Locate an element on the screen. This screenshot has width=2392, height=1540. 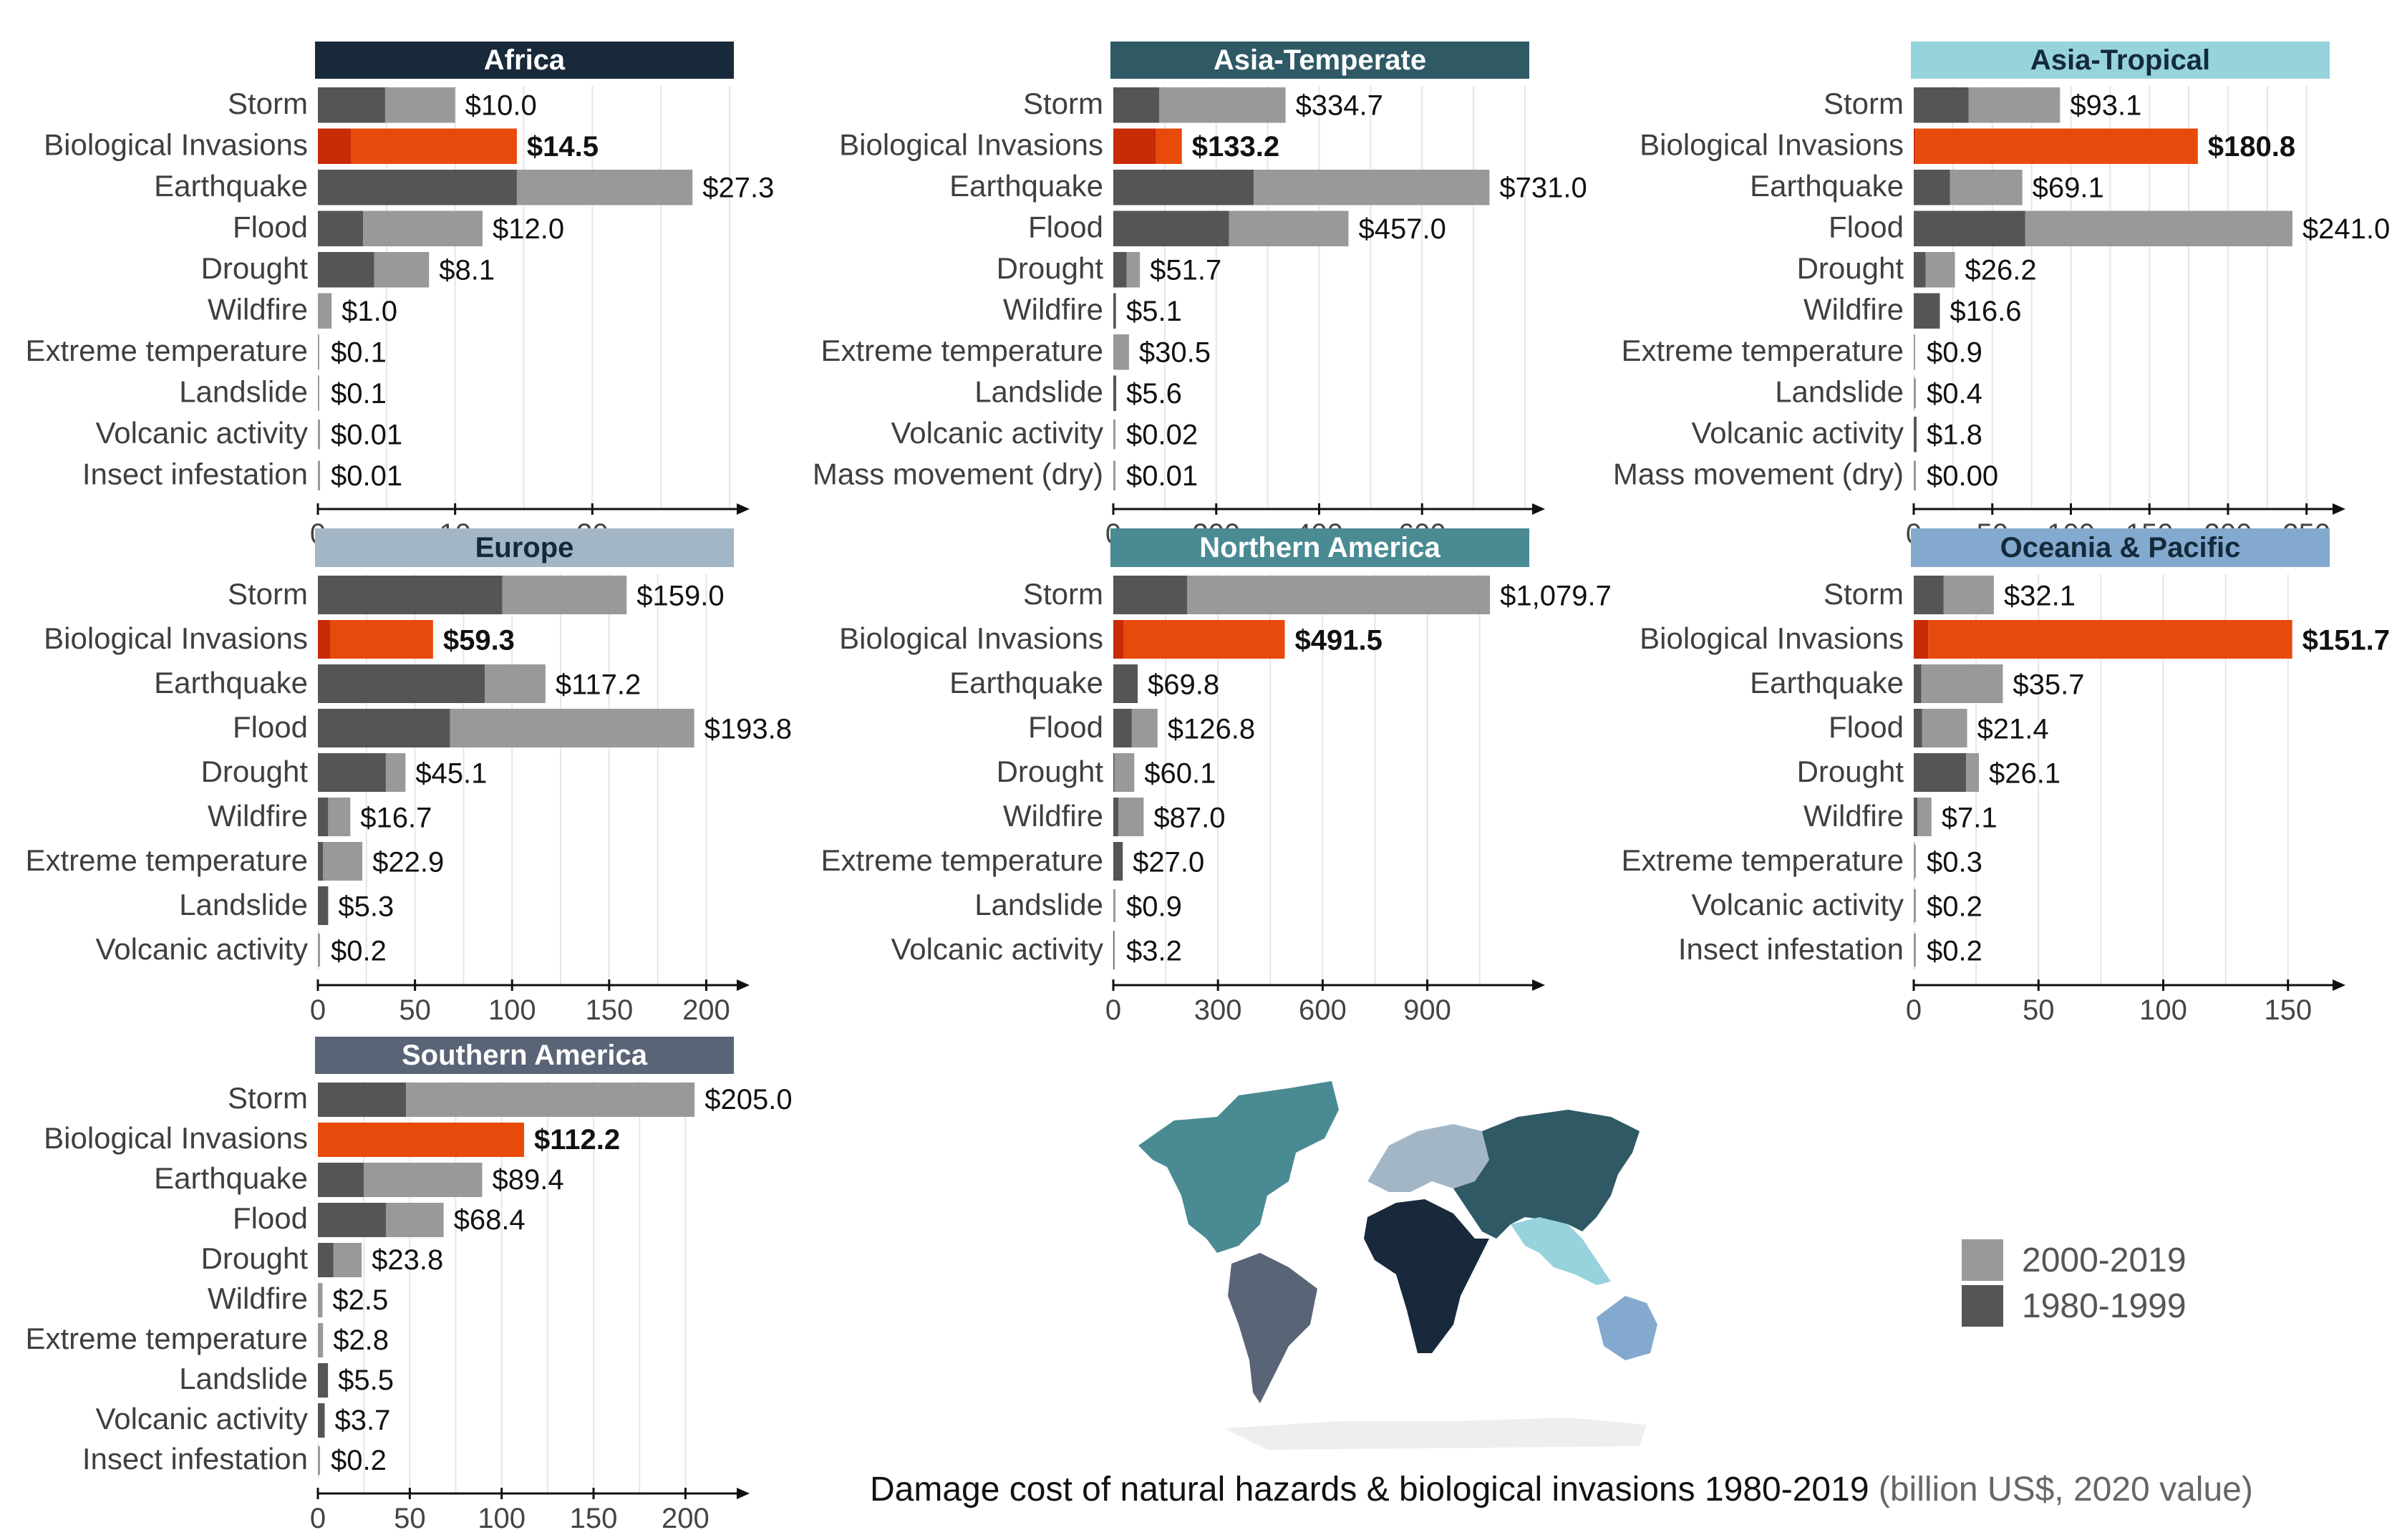
category-label: Extreme temperature is located at coordinates (167, 860).